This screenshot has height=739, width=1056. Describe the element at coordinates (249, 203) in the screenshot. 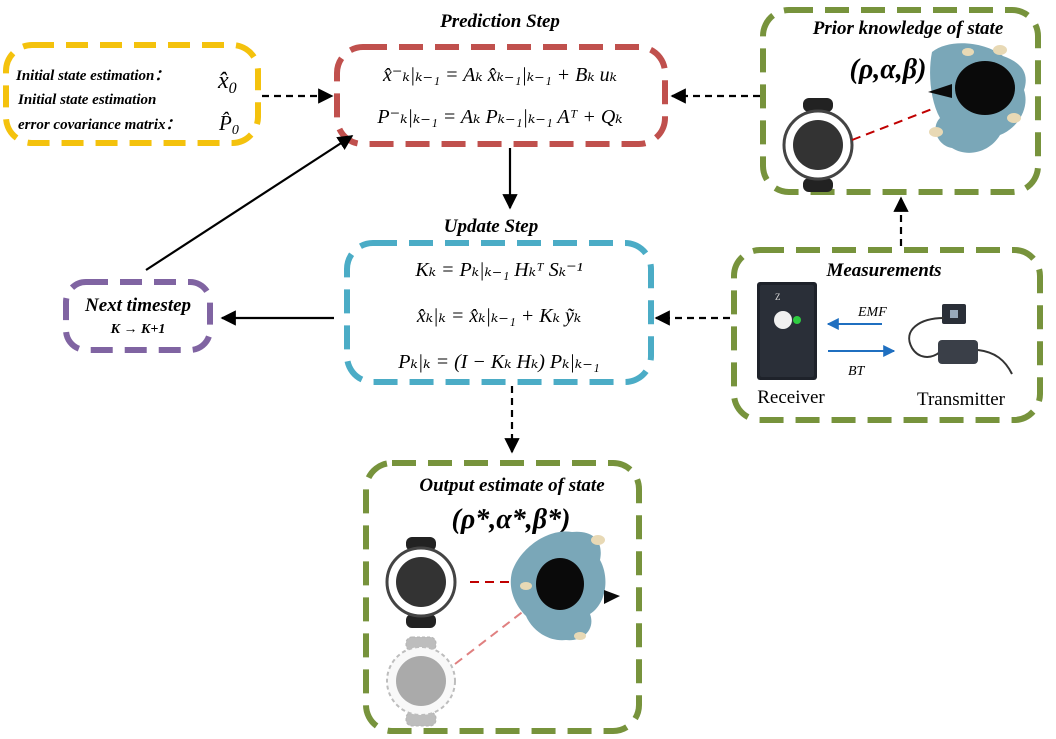

I see `arrow-next-timestep-to-prediction` at that location.